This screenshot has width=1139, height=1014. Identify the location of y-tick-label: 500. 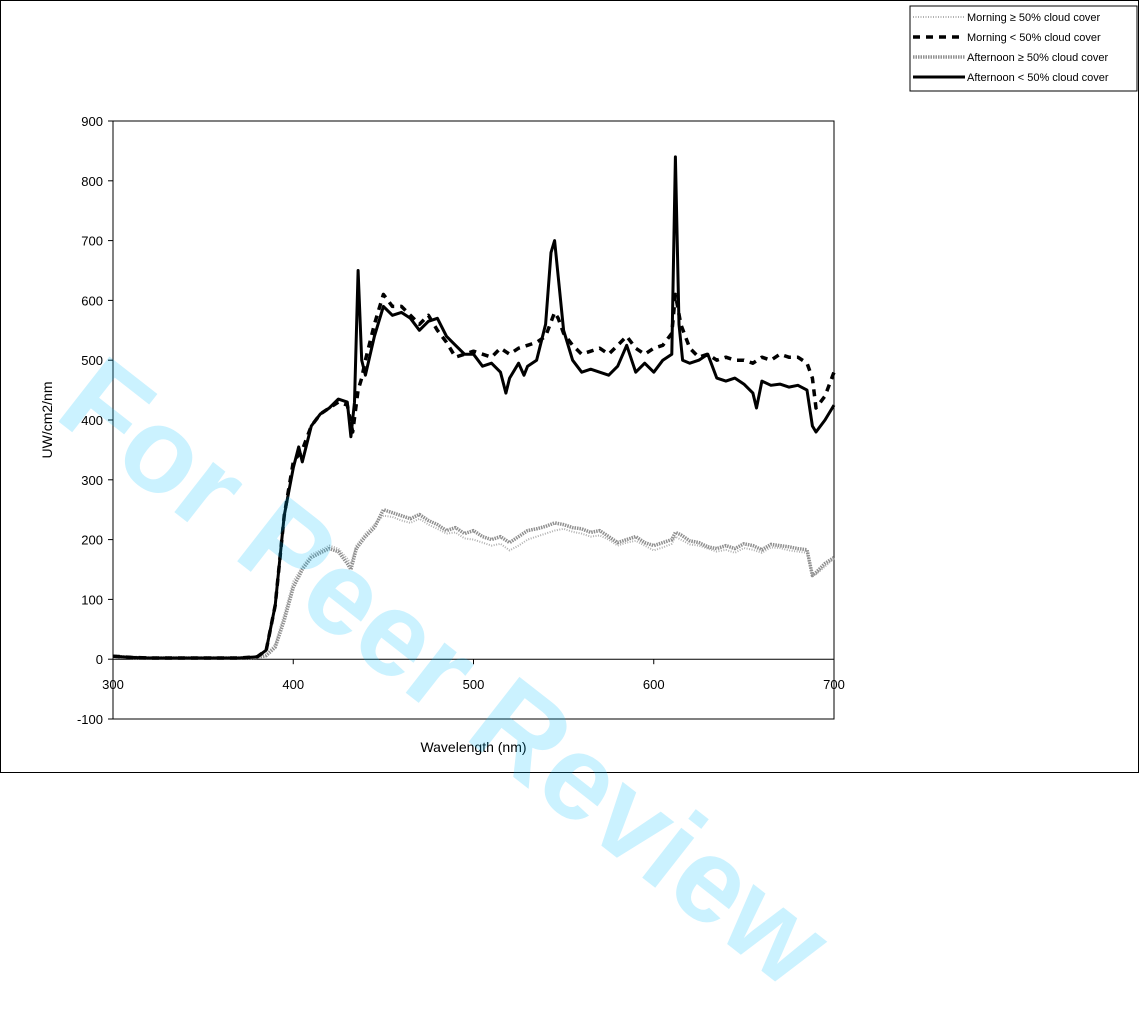
(92, 360).